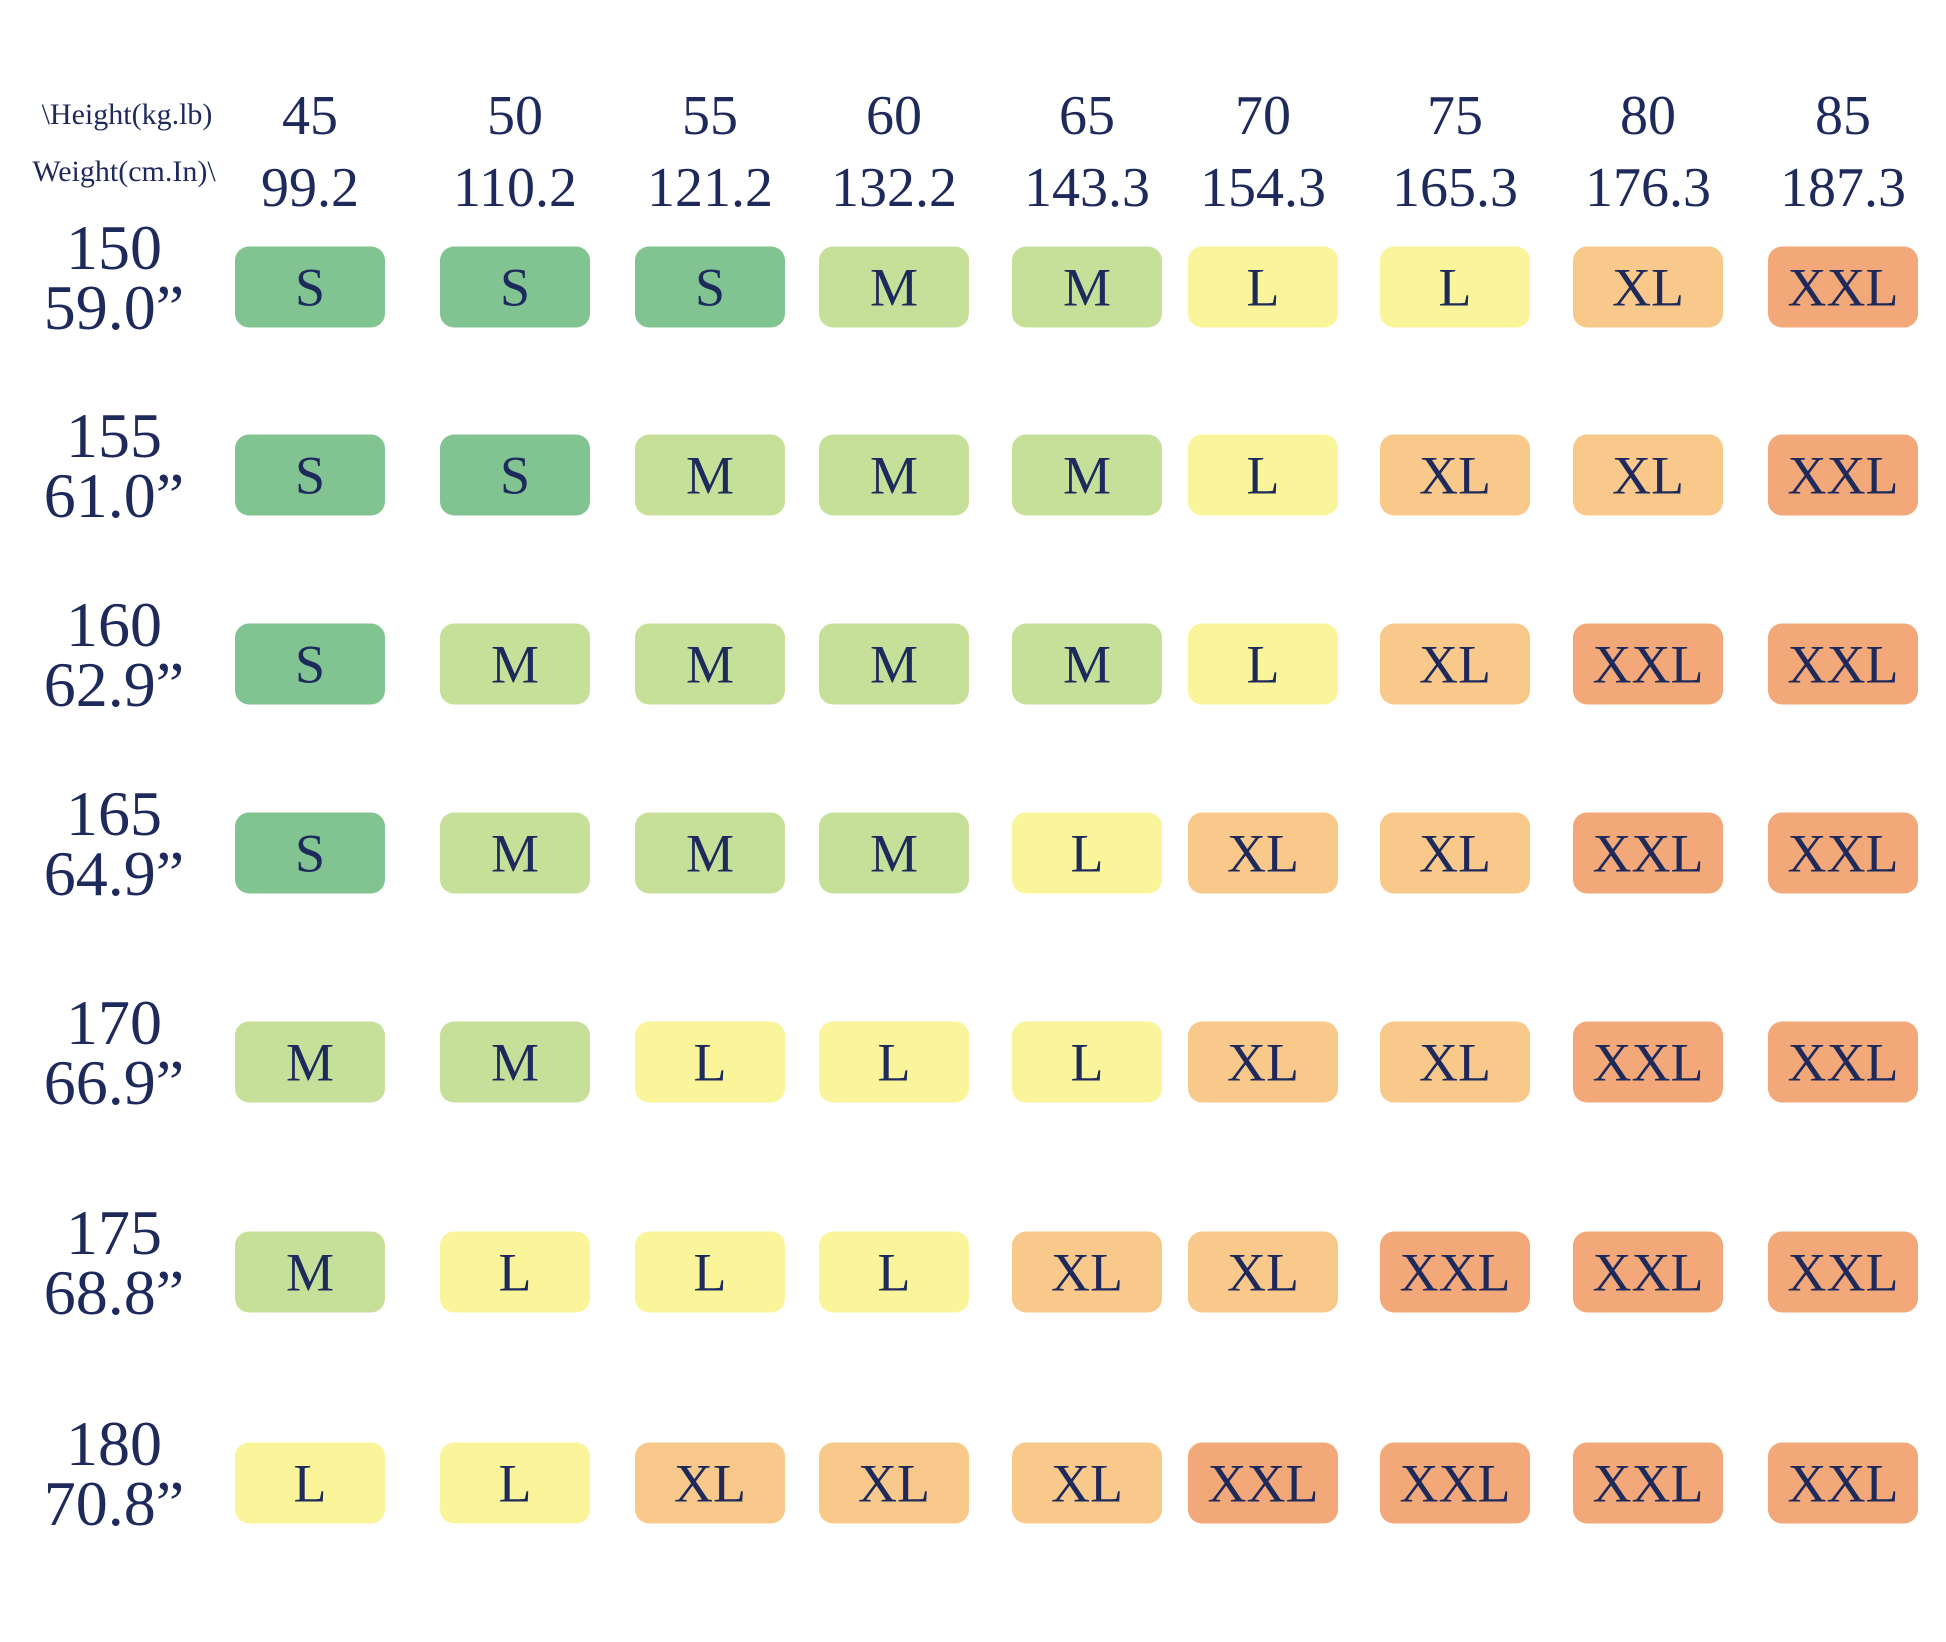 This screenshot has width=1946, height=1642. What do you see at coordinates (114, 813) in the screenshot?
I see `height-cm: 165` at bounding box center [114, 813].